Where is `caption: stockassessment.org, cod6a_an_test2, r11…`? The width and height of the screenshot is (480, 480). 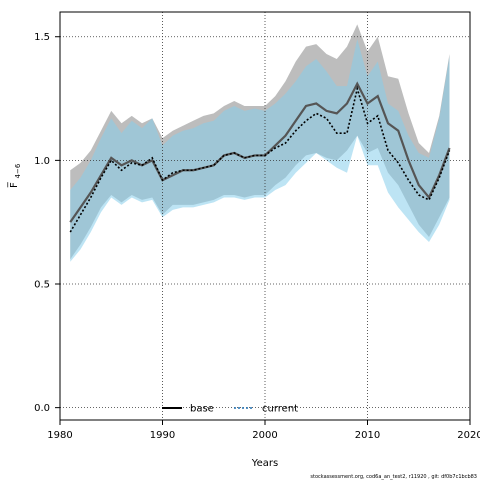 caption: stockassessment.org, cod6a_an_test2, r11… is located at coordinates (393, 477).